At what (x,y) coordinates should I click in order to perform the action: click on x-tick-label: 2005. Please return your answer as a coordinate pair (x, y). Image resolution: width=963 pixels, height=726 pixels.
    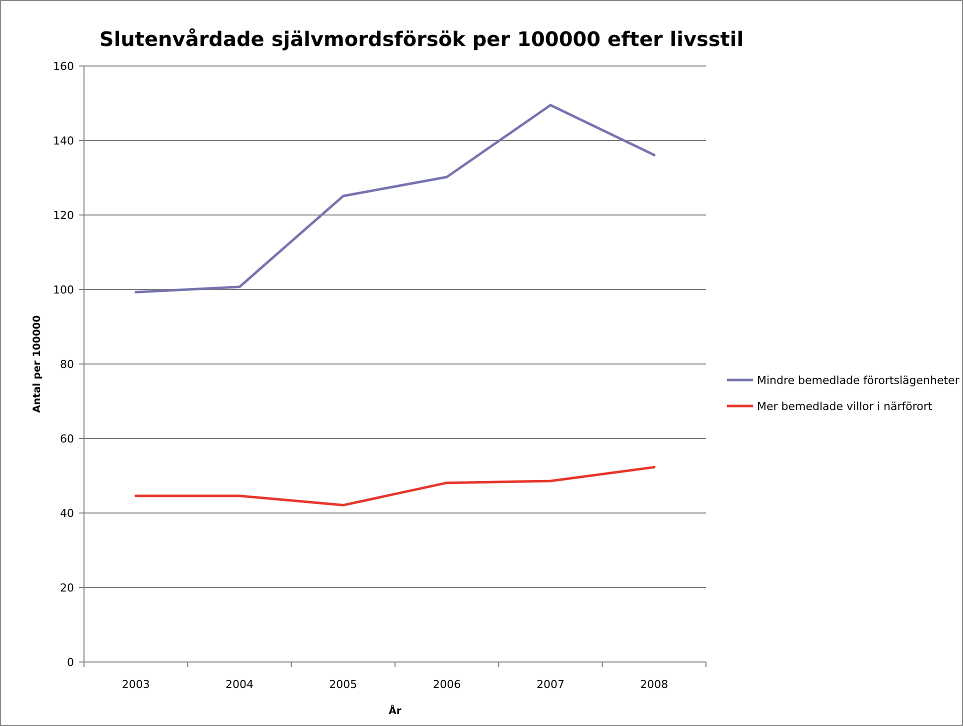
    Looking at the image, I should click on (343, 684).